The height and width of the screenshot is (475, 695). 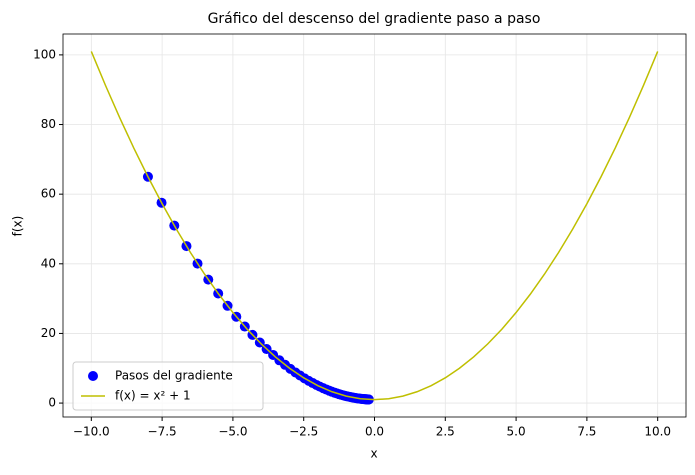 I want to click on legend-box, so click(x=168, y=386).